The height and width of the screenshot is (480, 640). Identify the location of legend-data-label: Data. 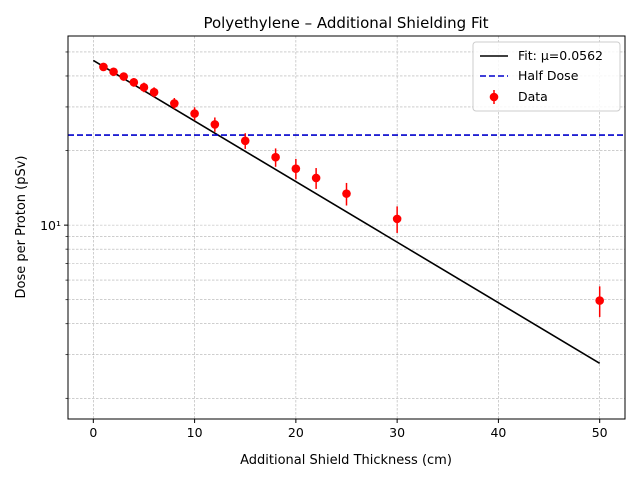
(533, 96).